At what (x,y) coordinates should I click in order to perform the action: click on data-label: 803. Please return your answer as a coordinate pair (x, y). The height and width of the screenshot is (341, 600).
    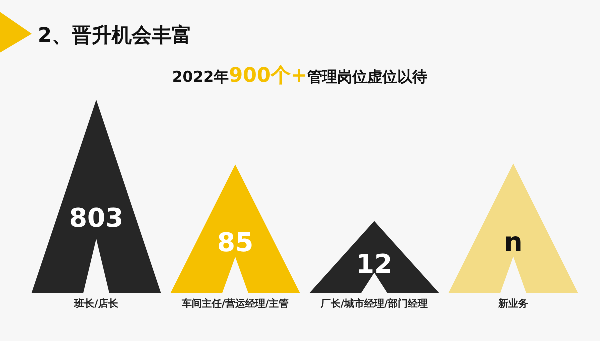
    Looking at the image, I should click on (96, 219).